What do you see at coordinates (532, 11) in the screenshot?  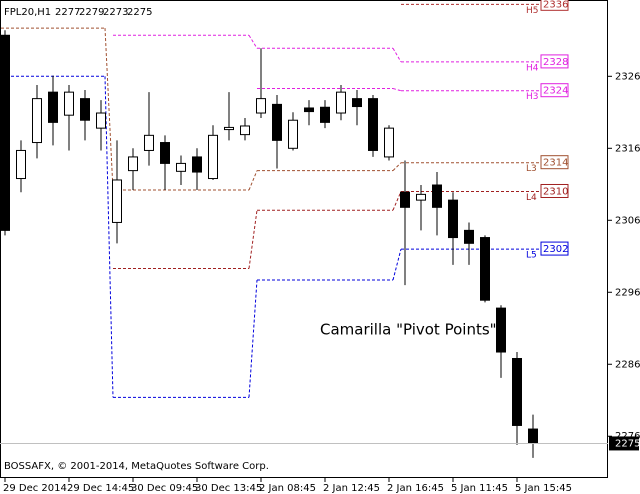 I see `pivot-name: H5` at bounding box center [532, 11].